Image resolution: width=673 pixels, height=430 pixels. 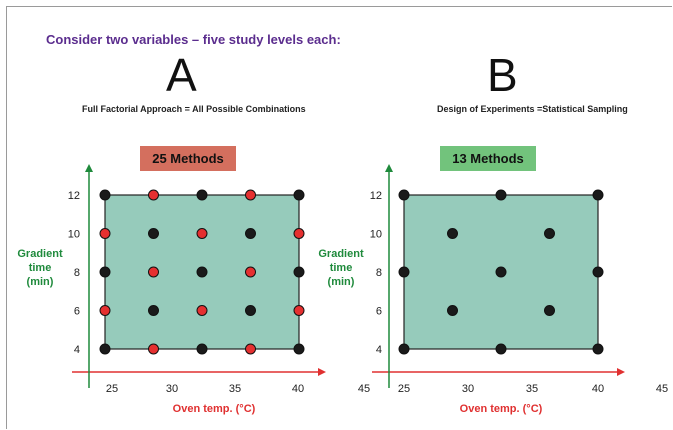 I want to click on panel-b-letter: B, so click(x=502, y=75).